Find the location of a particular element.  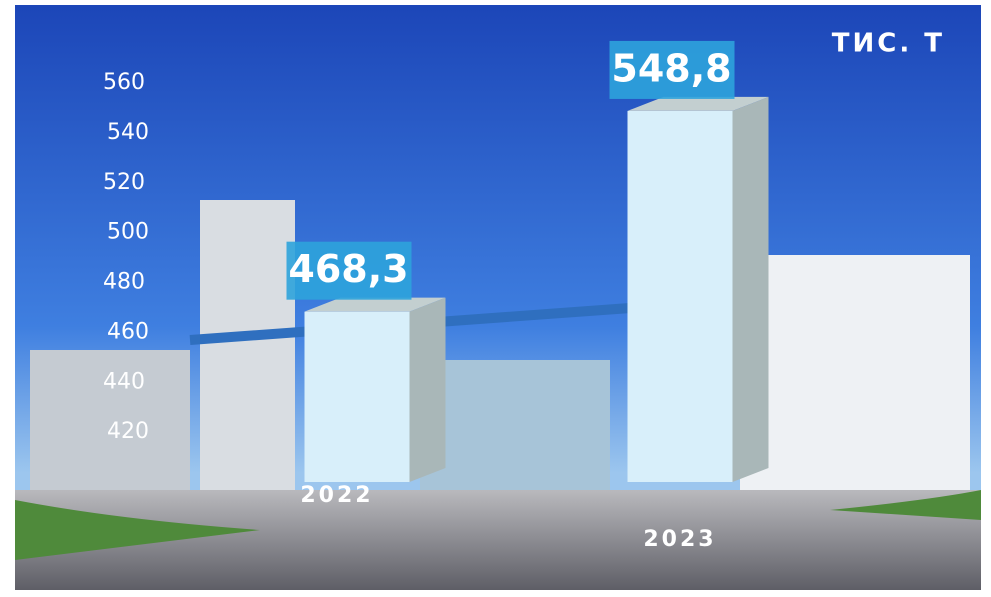

x-tick-label: 2023 is located at coordinates (679, 539).